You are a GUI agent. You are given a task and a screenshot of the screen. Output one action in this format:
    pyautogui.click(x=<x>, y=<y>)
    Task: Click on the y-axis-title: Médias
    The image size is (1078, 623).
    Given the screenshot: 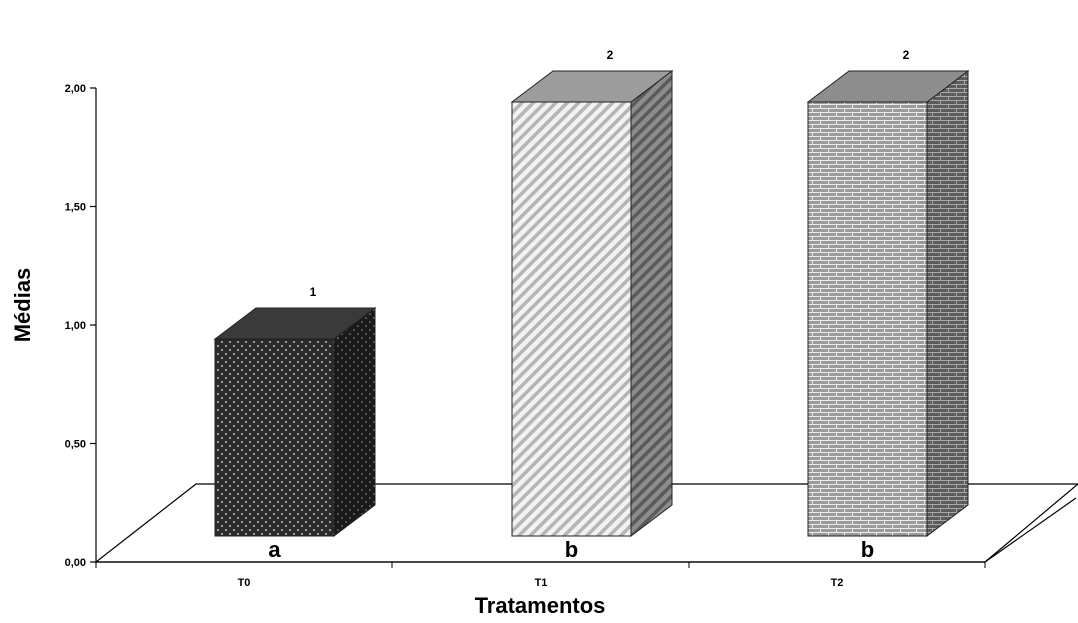 What is the action you would take?
    pyautogui.click(x=22, y=305)
    